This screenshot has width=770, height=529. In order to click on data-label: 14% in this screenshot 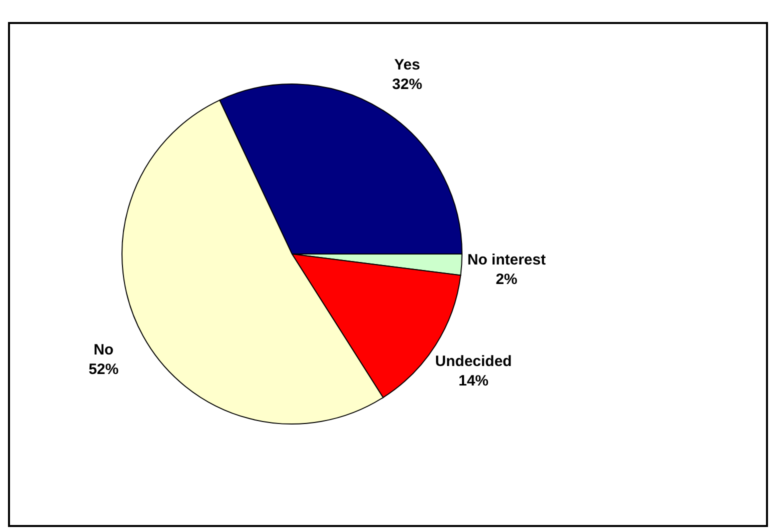, I will do `click(473, 381)`.